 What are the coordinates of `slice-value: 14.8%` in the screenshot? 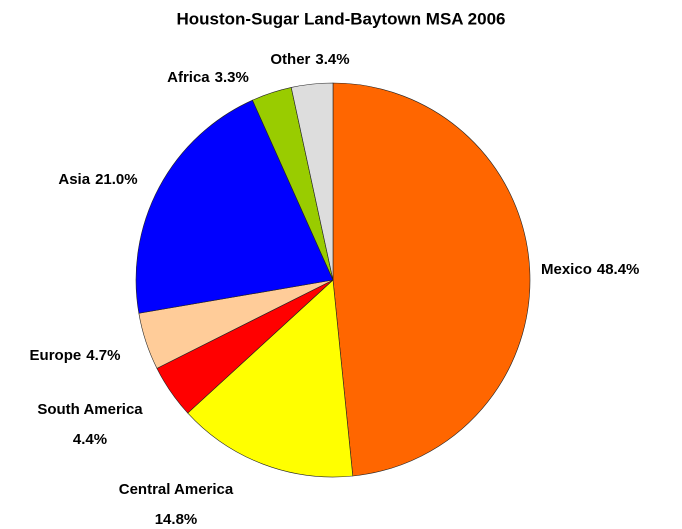 It's located at (176, 519).